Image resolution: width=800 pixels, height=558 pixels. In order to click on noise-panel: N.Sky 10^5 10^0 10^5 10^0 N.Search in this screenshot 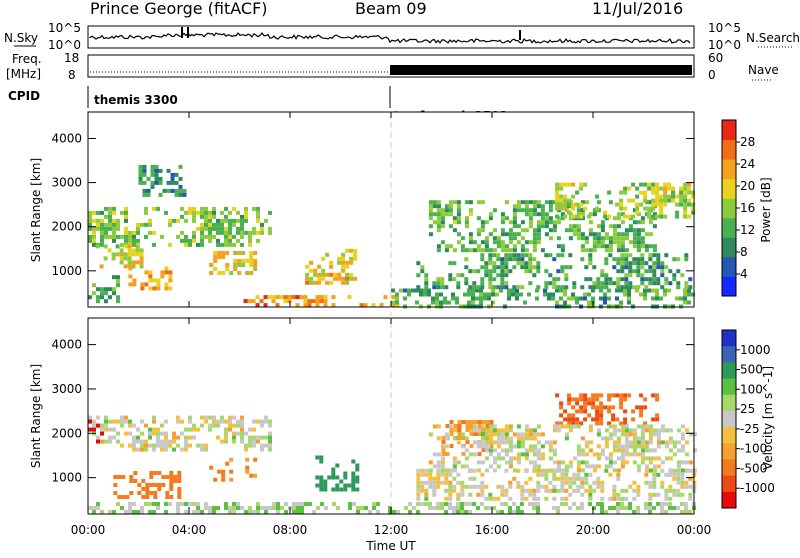, I will do `click(402, 36)`.